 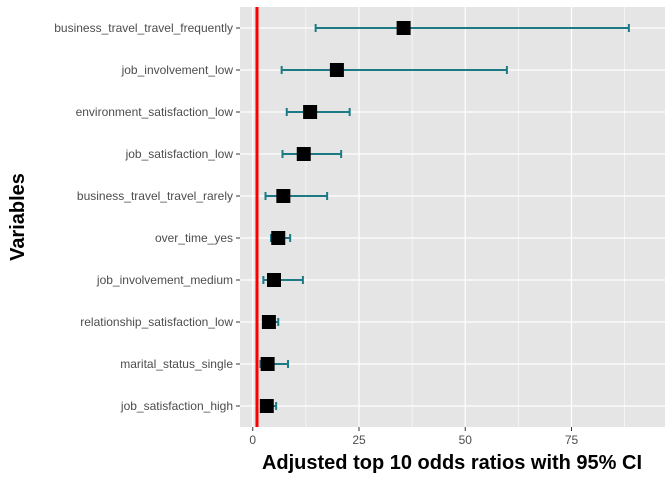 What do you see at coordinates (176, 406) in the screenshot?
I see `y-tick-label: job_satisfaction_high` at bounding box center [176, 406].